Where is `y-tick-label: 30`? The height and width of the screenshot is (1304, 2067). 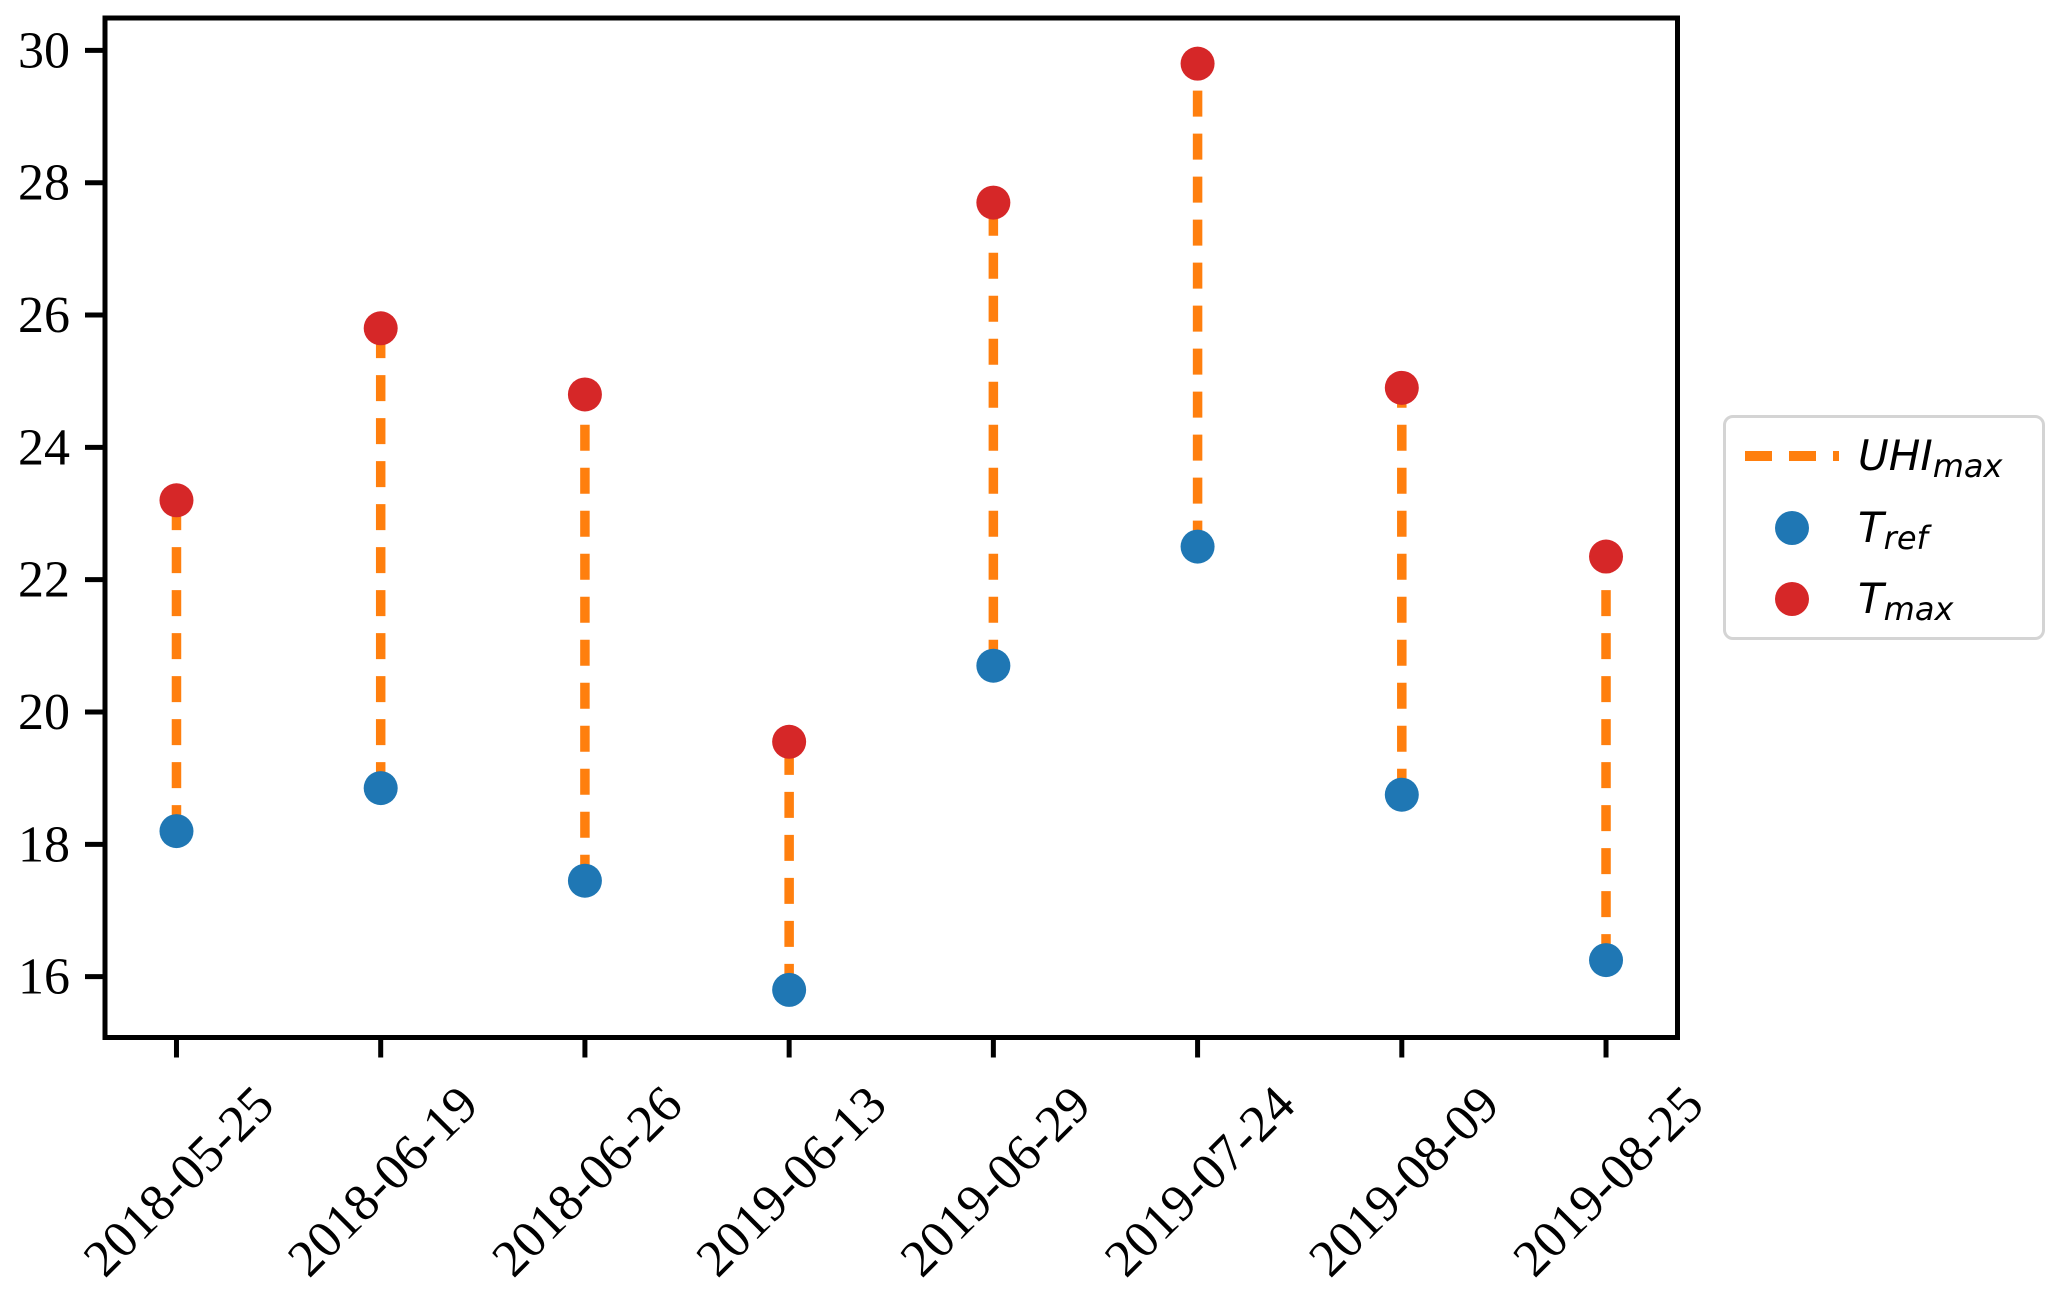 y-tick-label: 30 is located at coordinates (44, 50).